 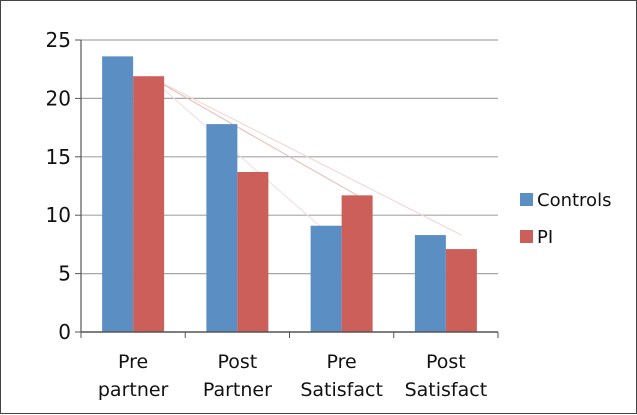 What do you see at coordinates (545, 237) in the screenshot?
I see `legend-label-pi: PI` at bounding box center [545, 237].